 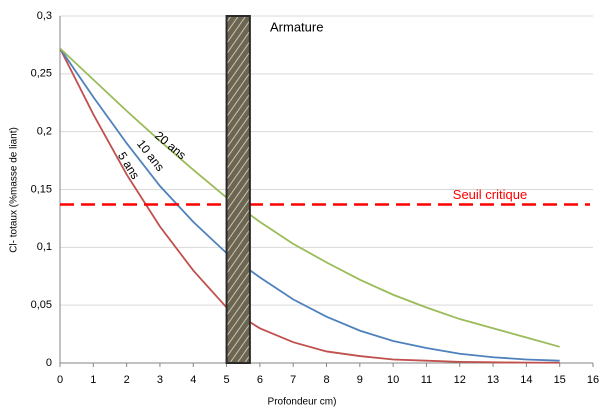 I want to click on x-tick-label: 14, so click(x=526, y=380).